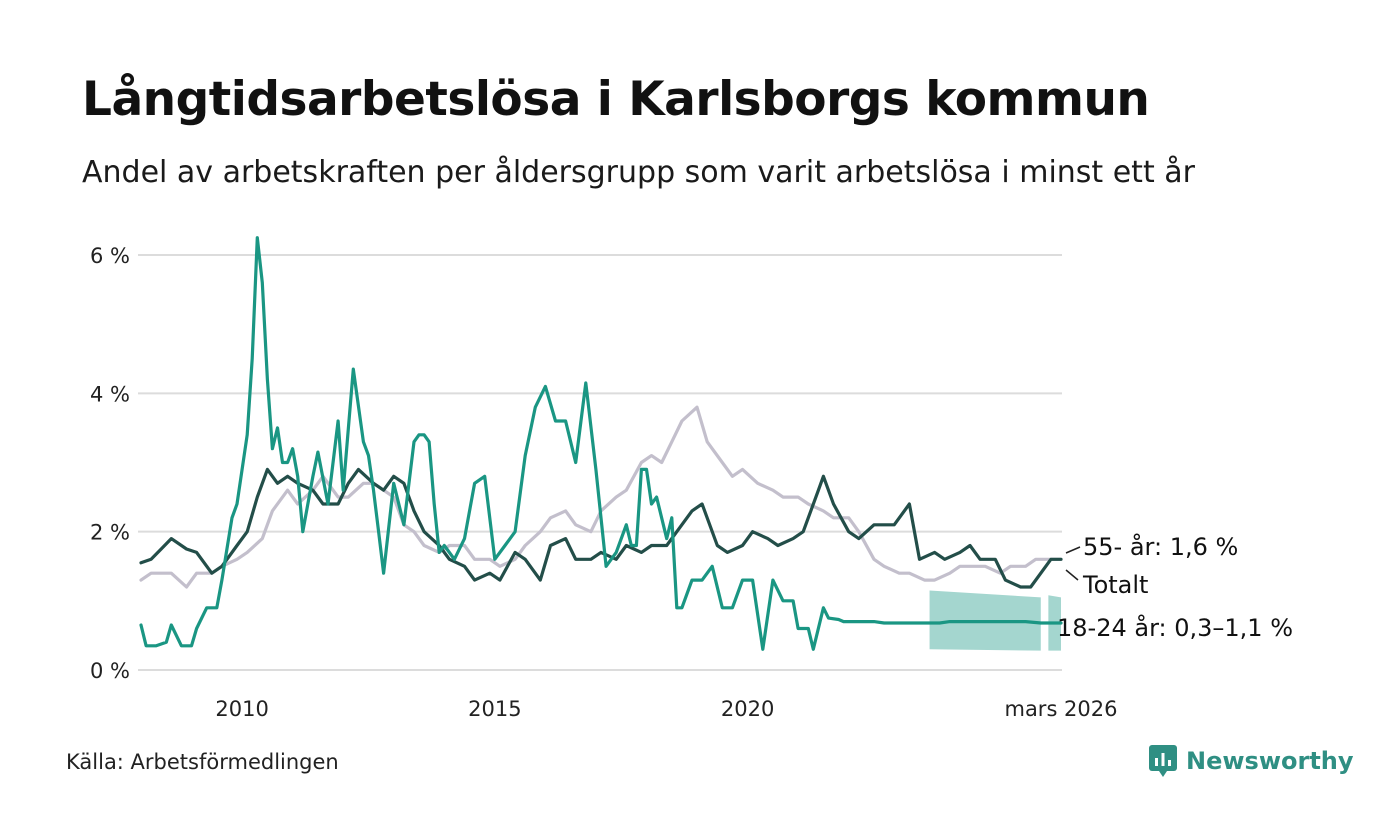  What do you see at coordinates (1072, 575) in the screenshot?
I see `label-leader-totalt` at bounding box center [1072, 575].